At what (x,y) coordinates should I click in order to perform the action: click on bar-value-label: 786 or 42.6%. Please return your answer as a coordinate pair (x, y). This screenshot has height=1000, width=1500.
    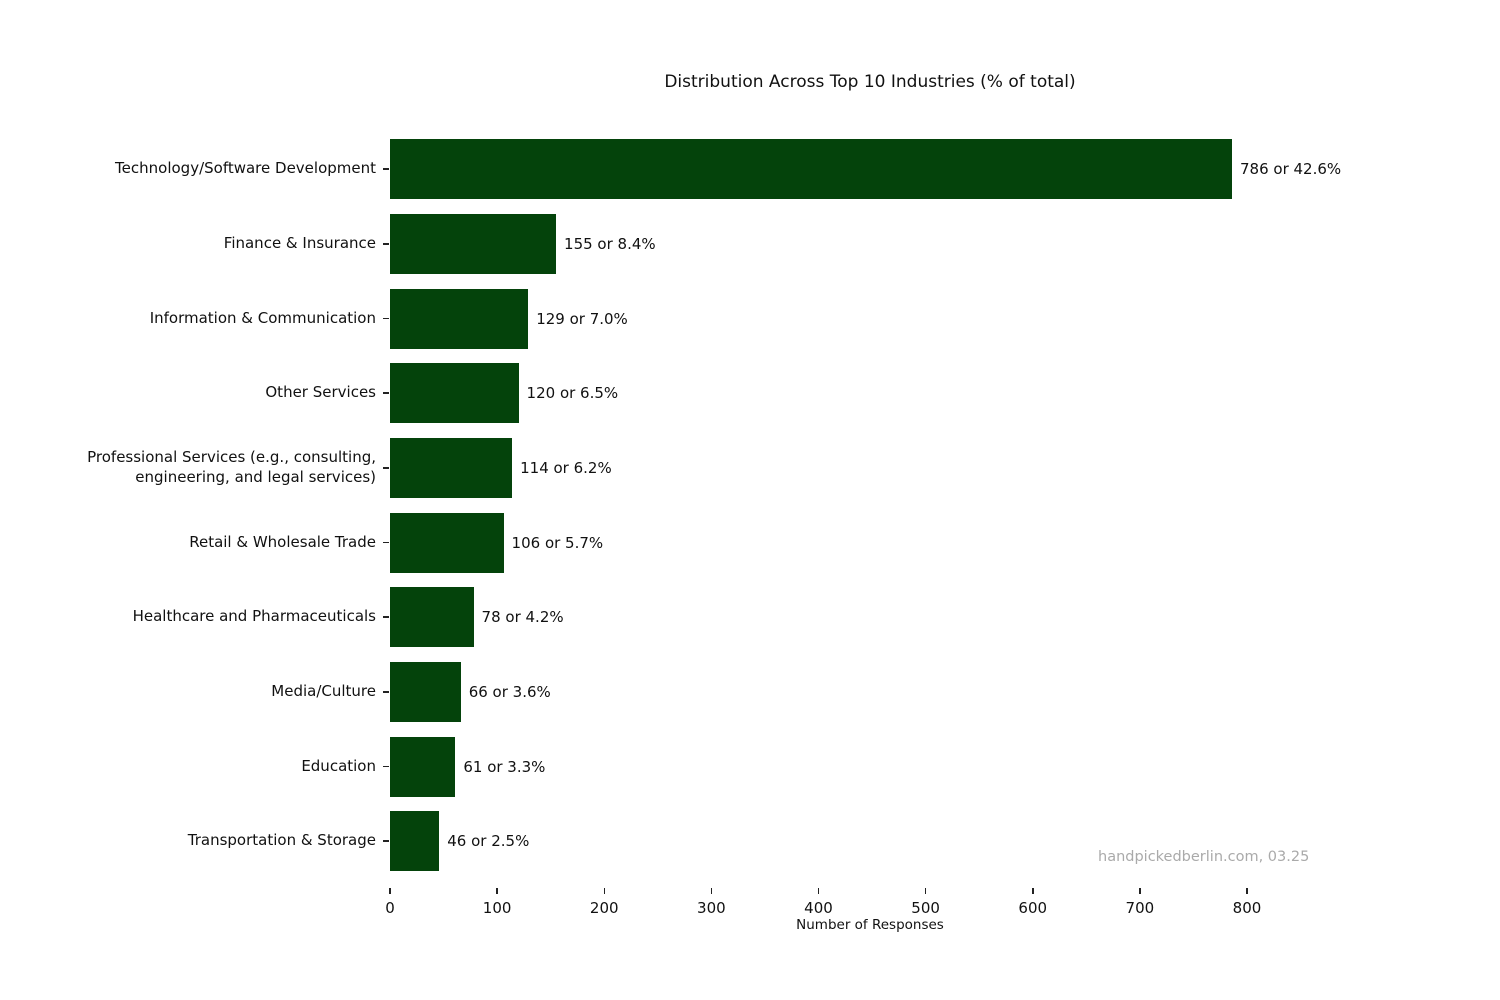
    Looking at the image, I should click on (1291, 169).